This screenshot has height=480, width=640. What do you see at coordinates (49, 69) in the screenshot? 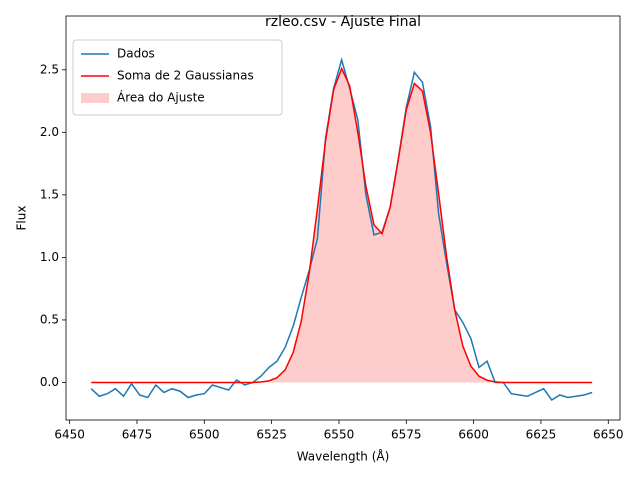
I see `y-tick-label: 2.5` at bounding box center [49, 69].